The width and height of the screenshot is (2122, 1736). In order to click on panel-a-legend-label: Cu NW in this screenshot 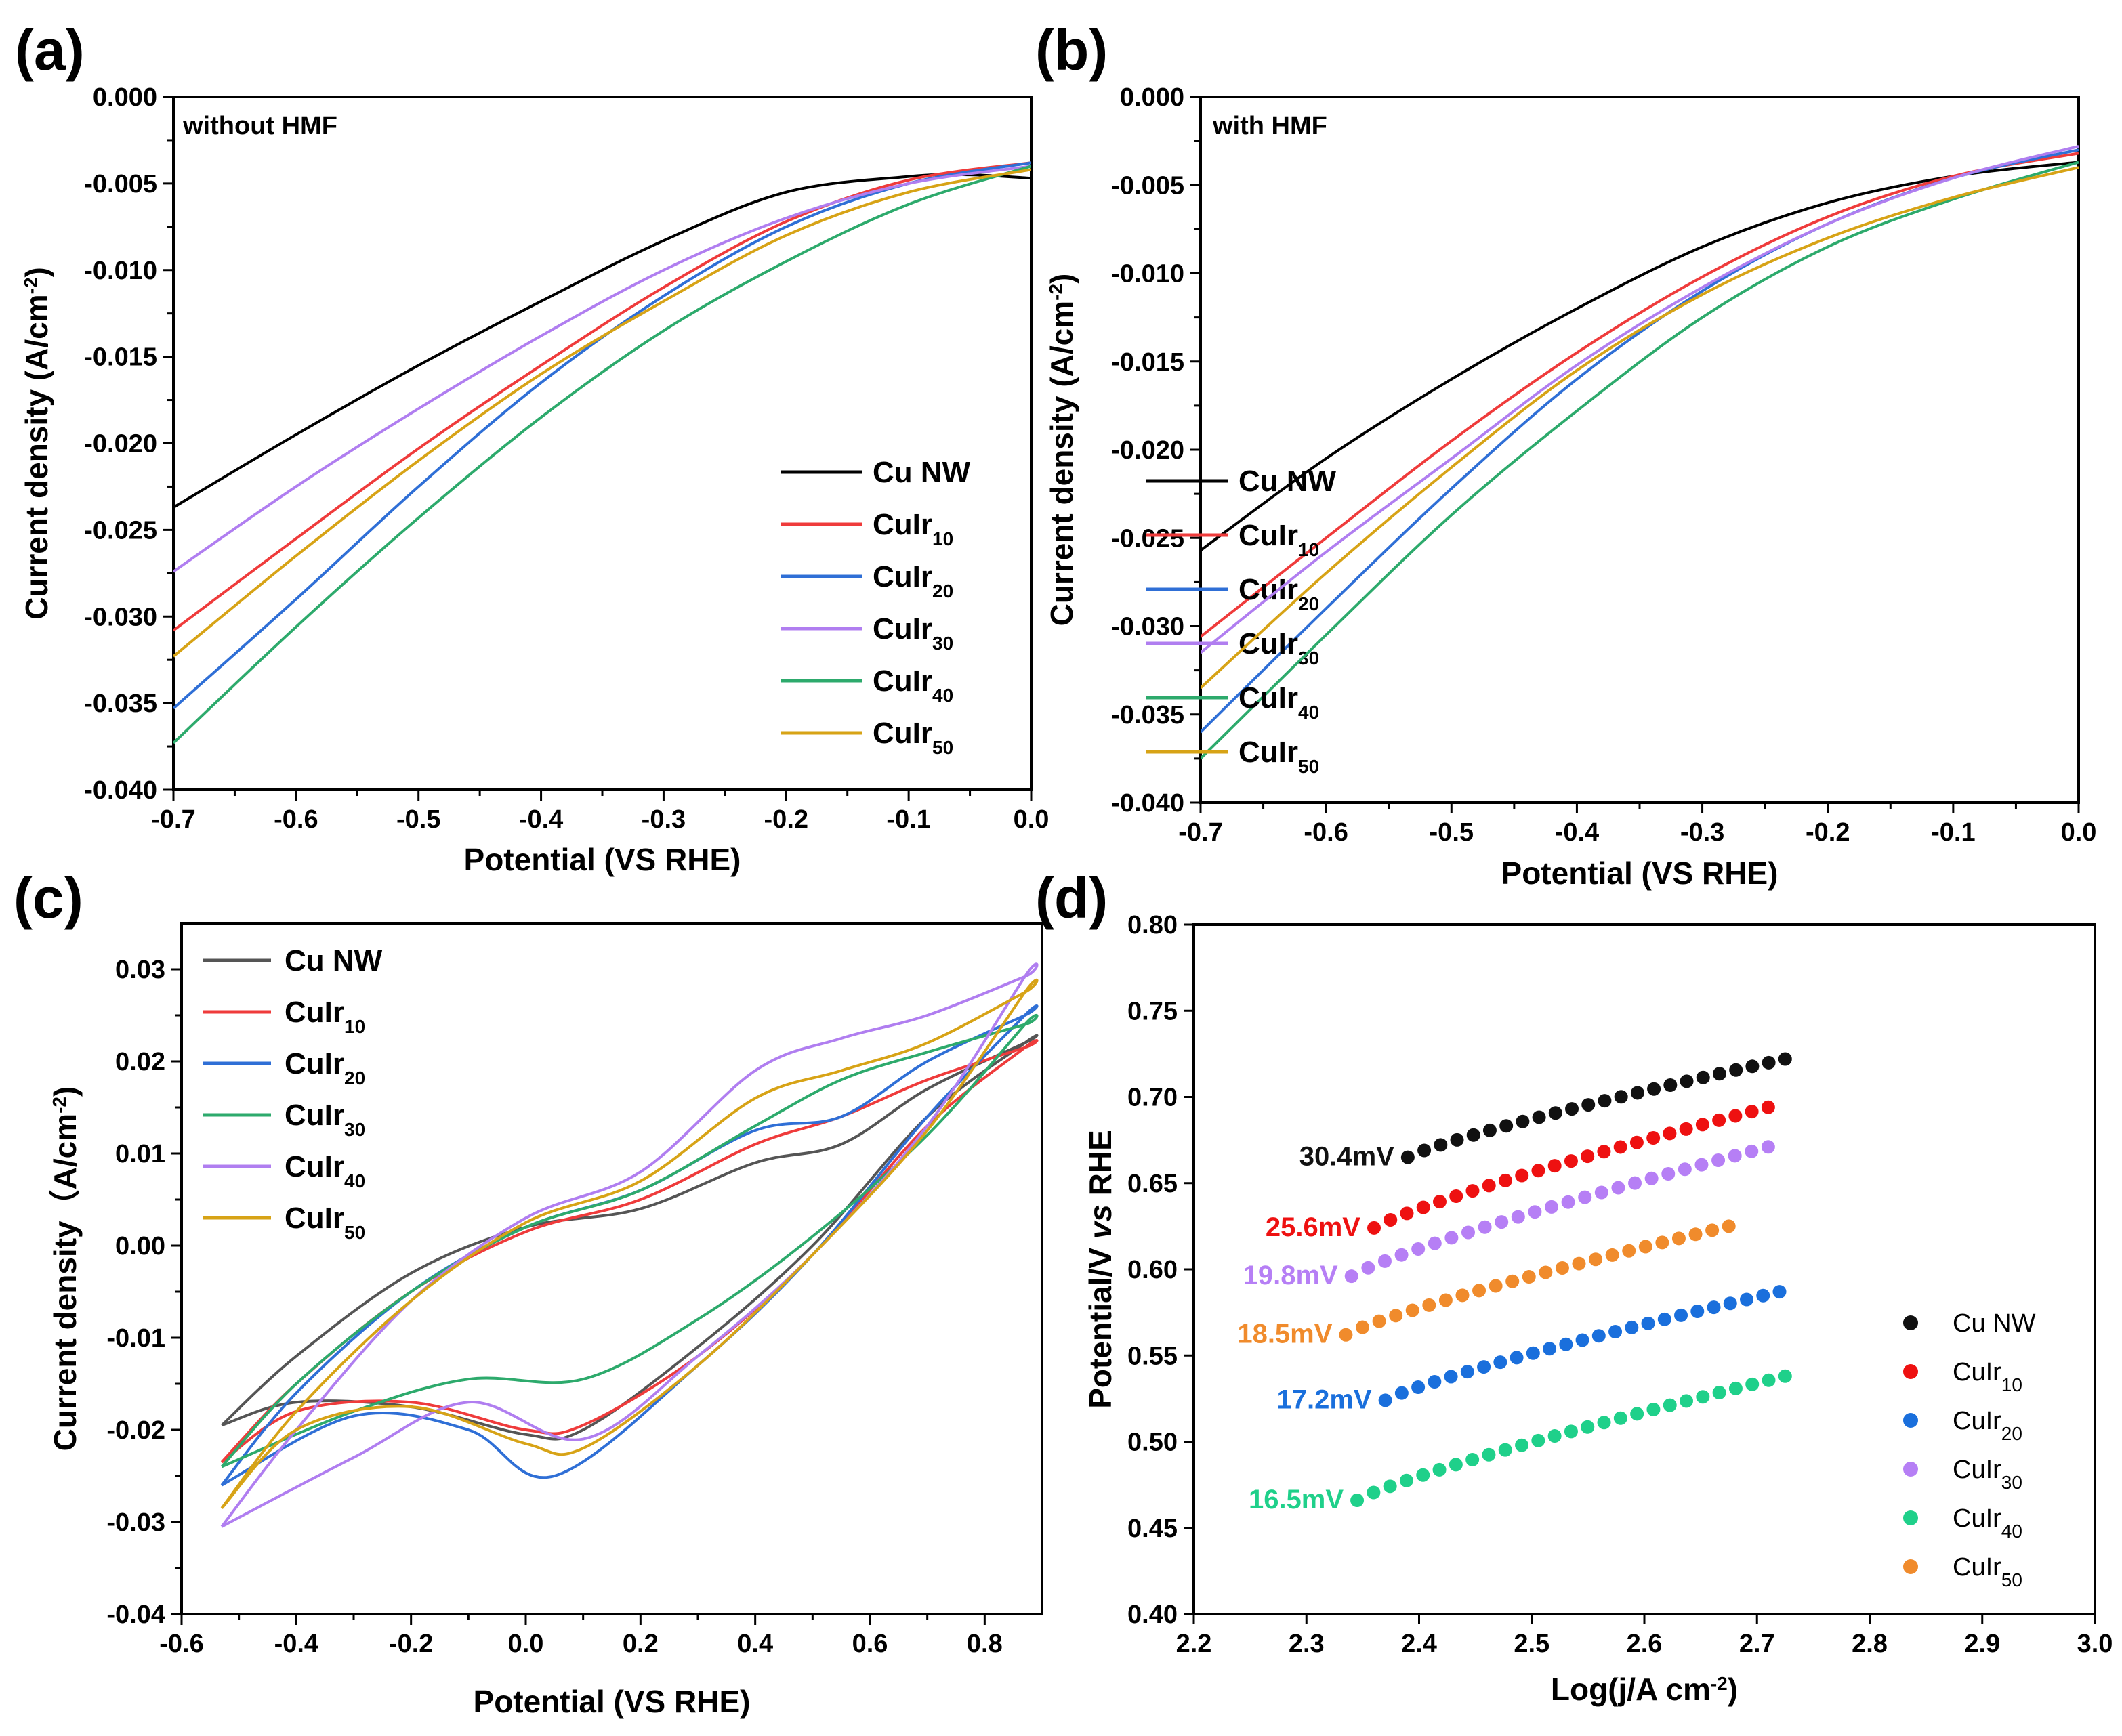, I will do `click(922, 472)`.